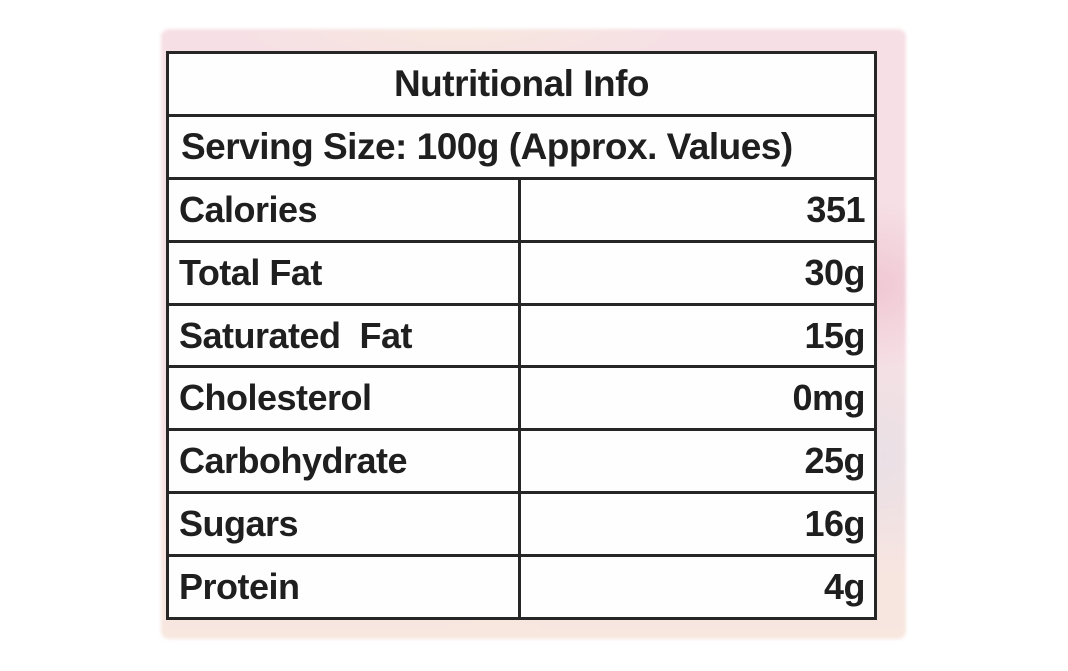  I want to click on table-row: Saturated Fat 15g, so click(521, 334).